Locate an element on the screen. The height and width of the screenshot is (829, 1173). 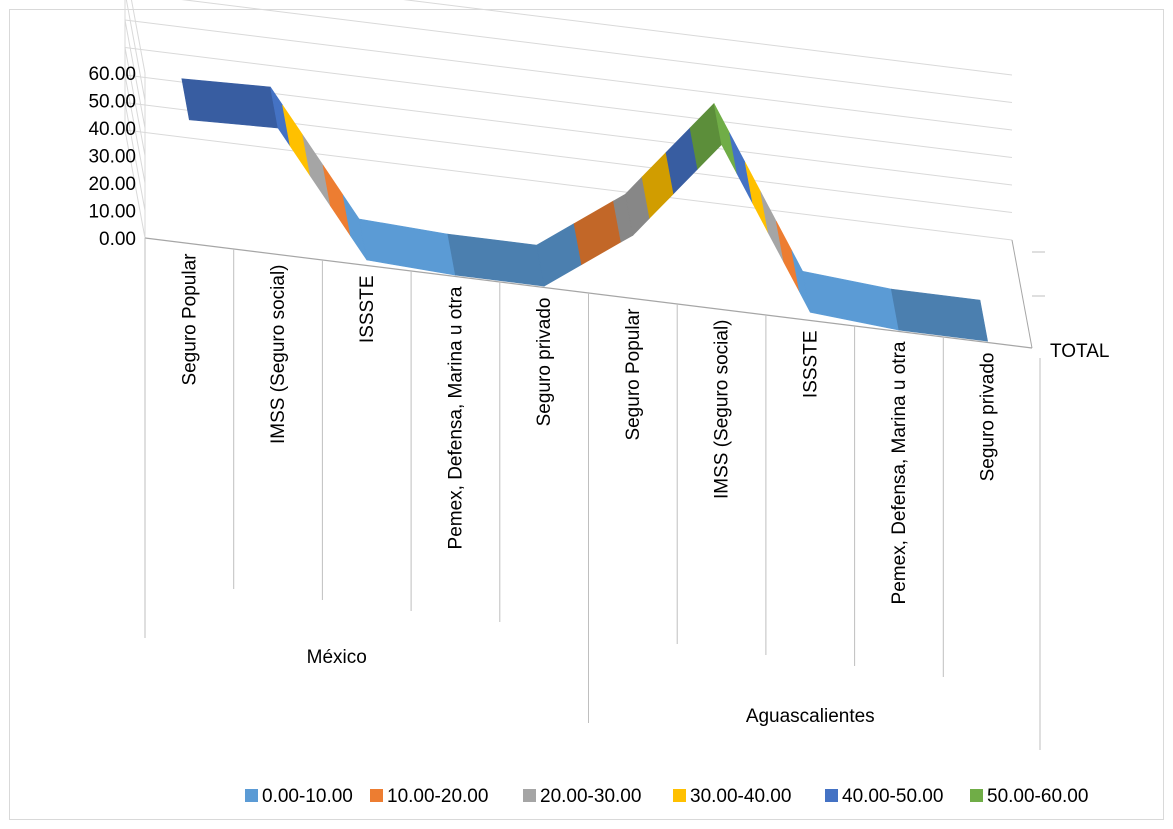
z-tick-label: 40.00 is located at coordinates (112, 129).